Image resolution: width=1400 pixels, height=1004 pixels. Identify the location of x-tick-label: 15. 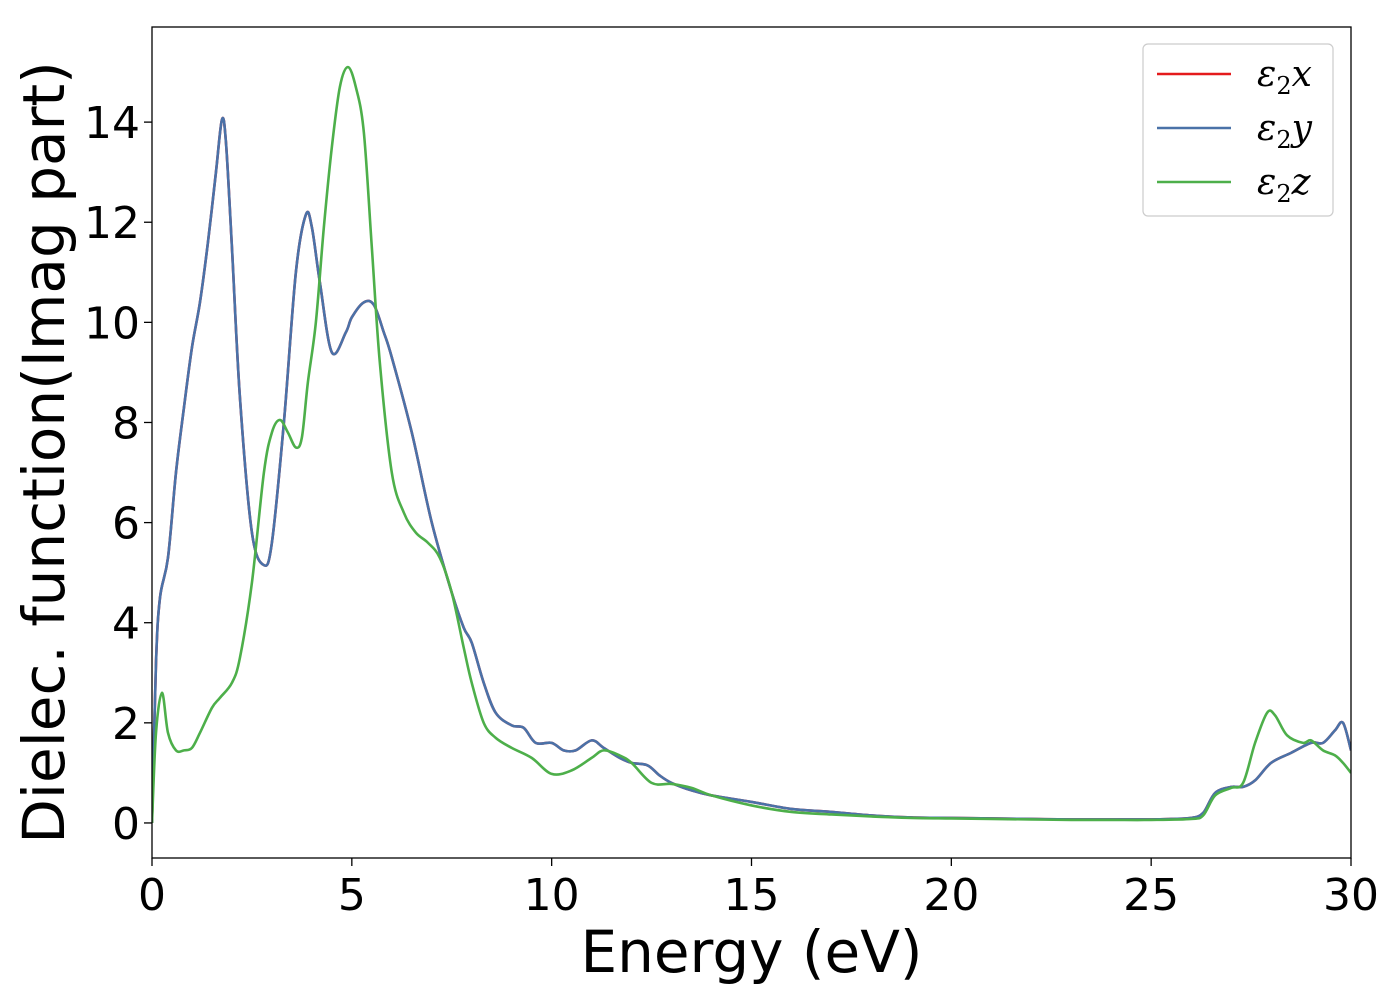
(752, 895).